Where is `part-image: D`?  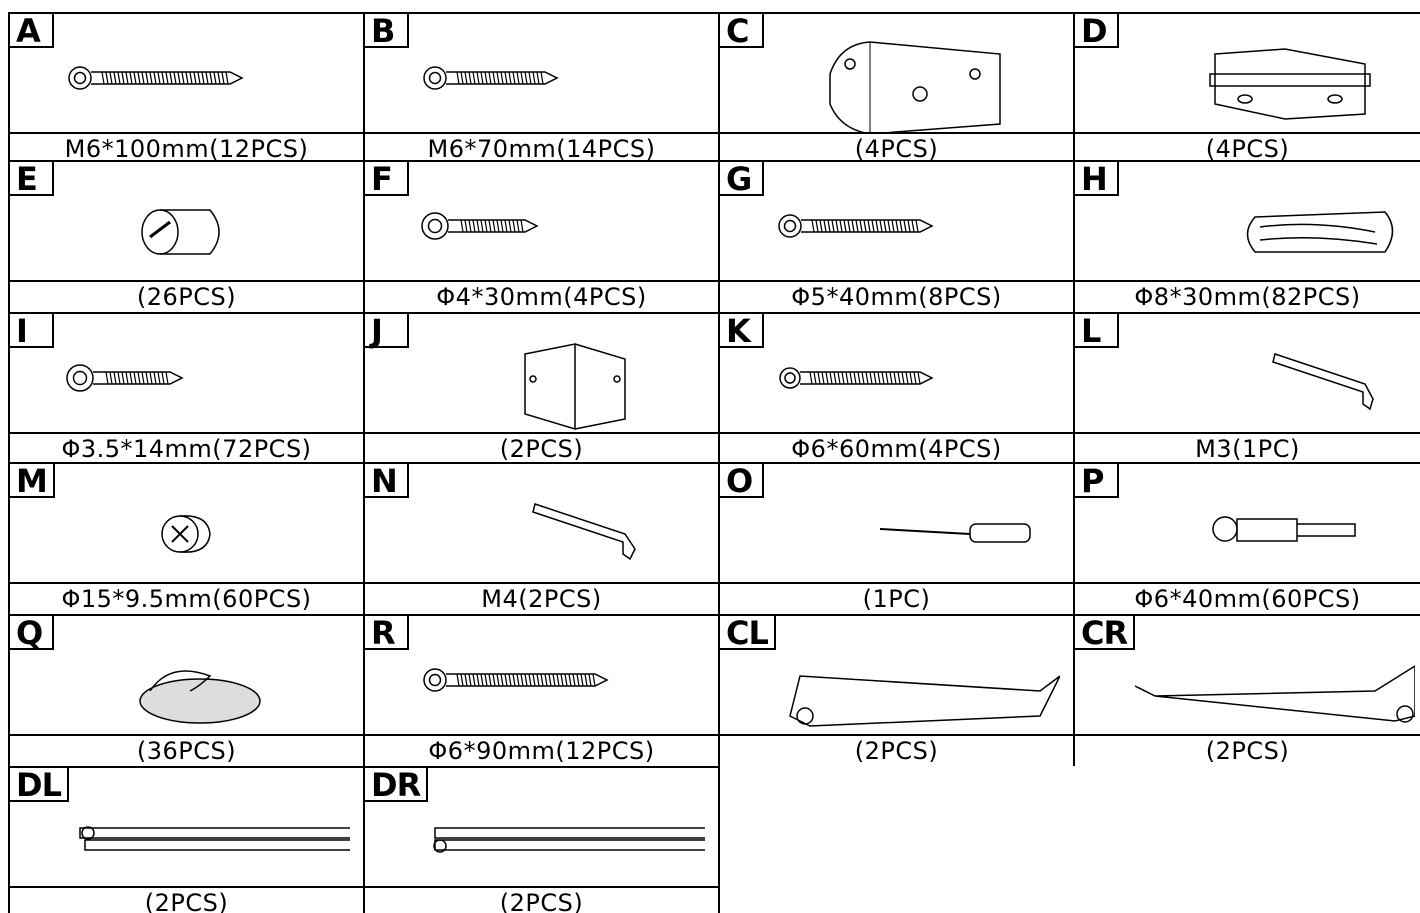
part-image: D is located at coordinates (1247, 74).